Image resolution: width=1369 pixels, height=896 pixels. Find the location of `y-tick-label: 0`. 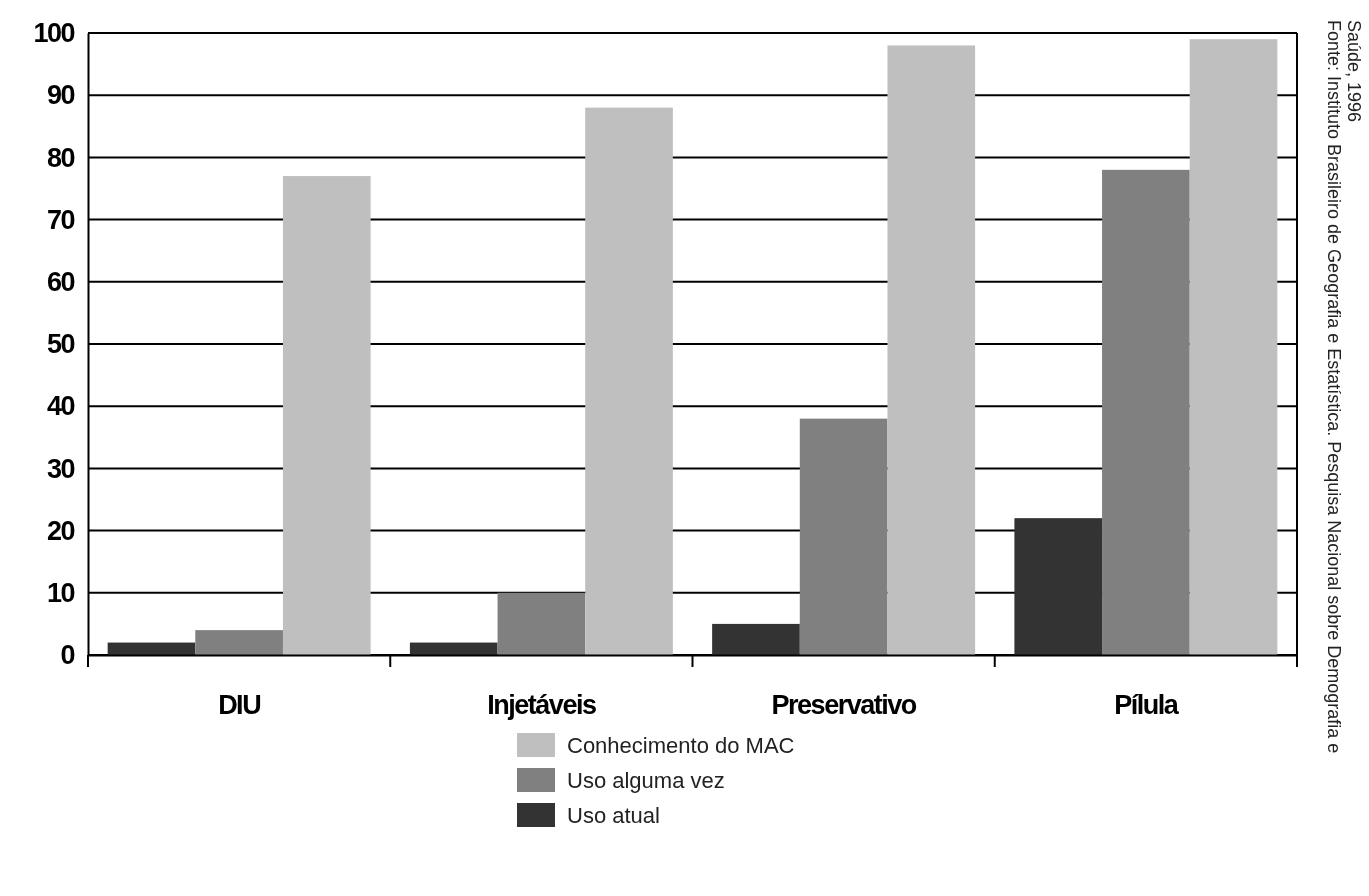

y-tick-label: 0 is located at coordinates (67, 655).